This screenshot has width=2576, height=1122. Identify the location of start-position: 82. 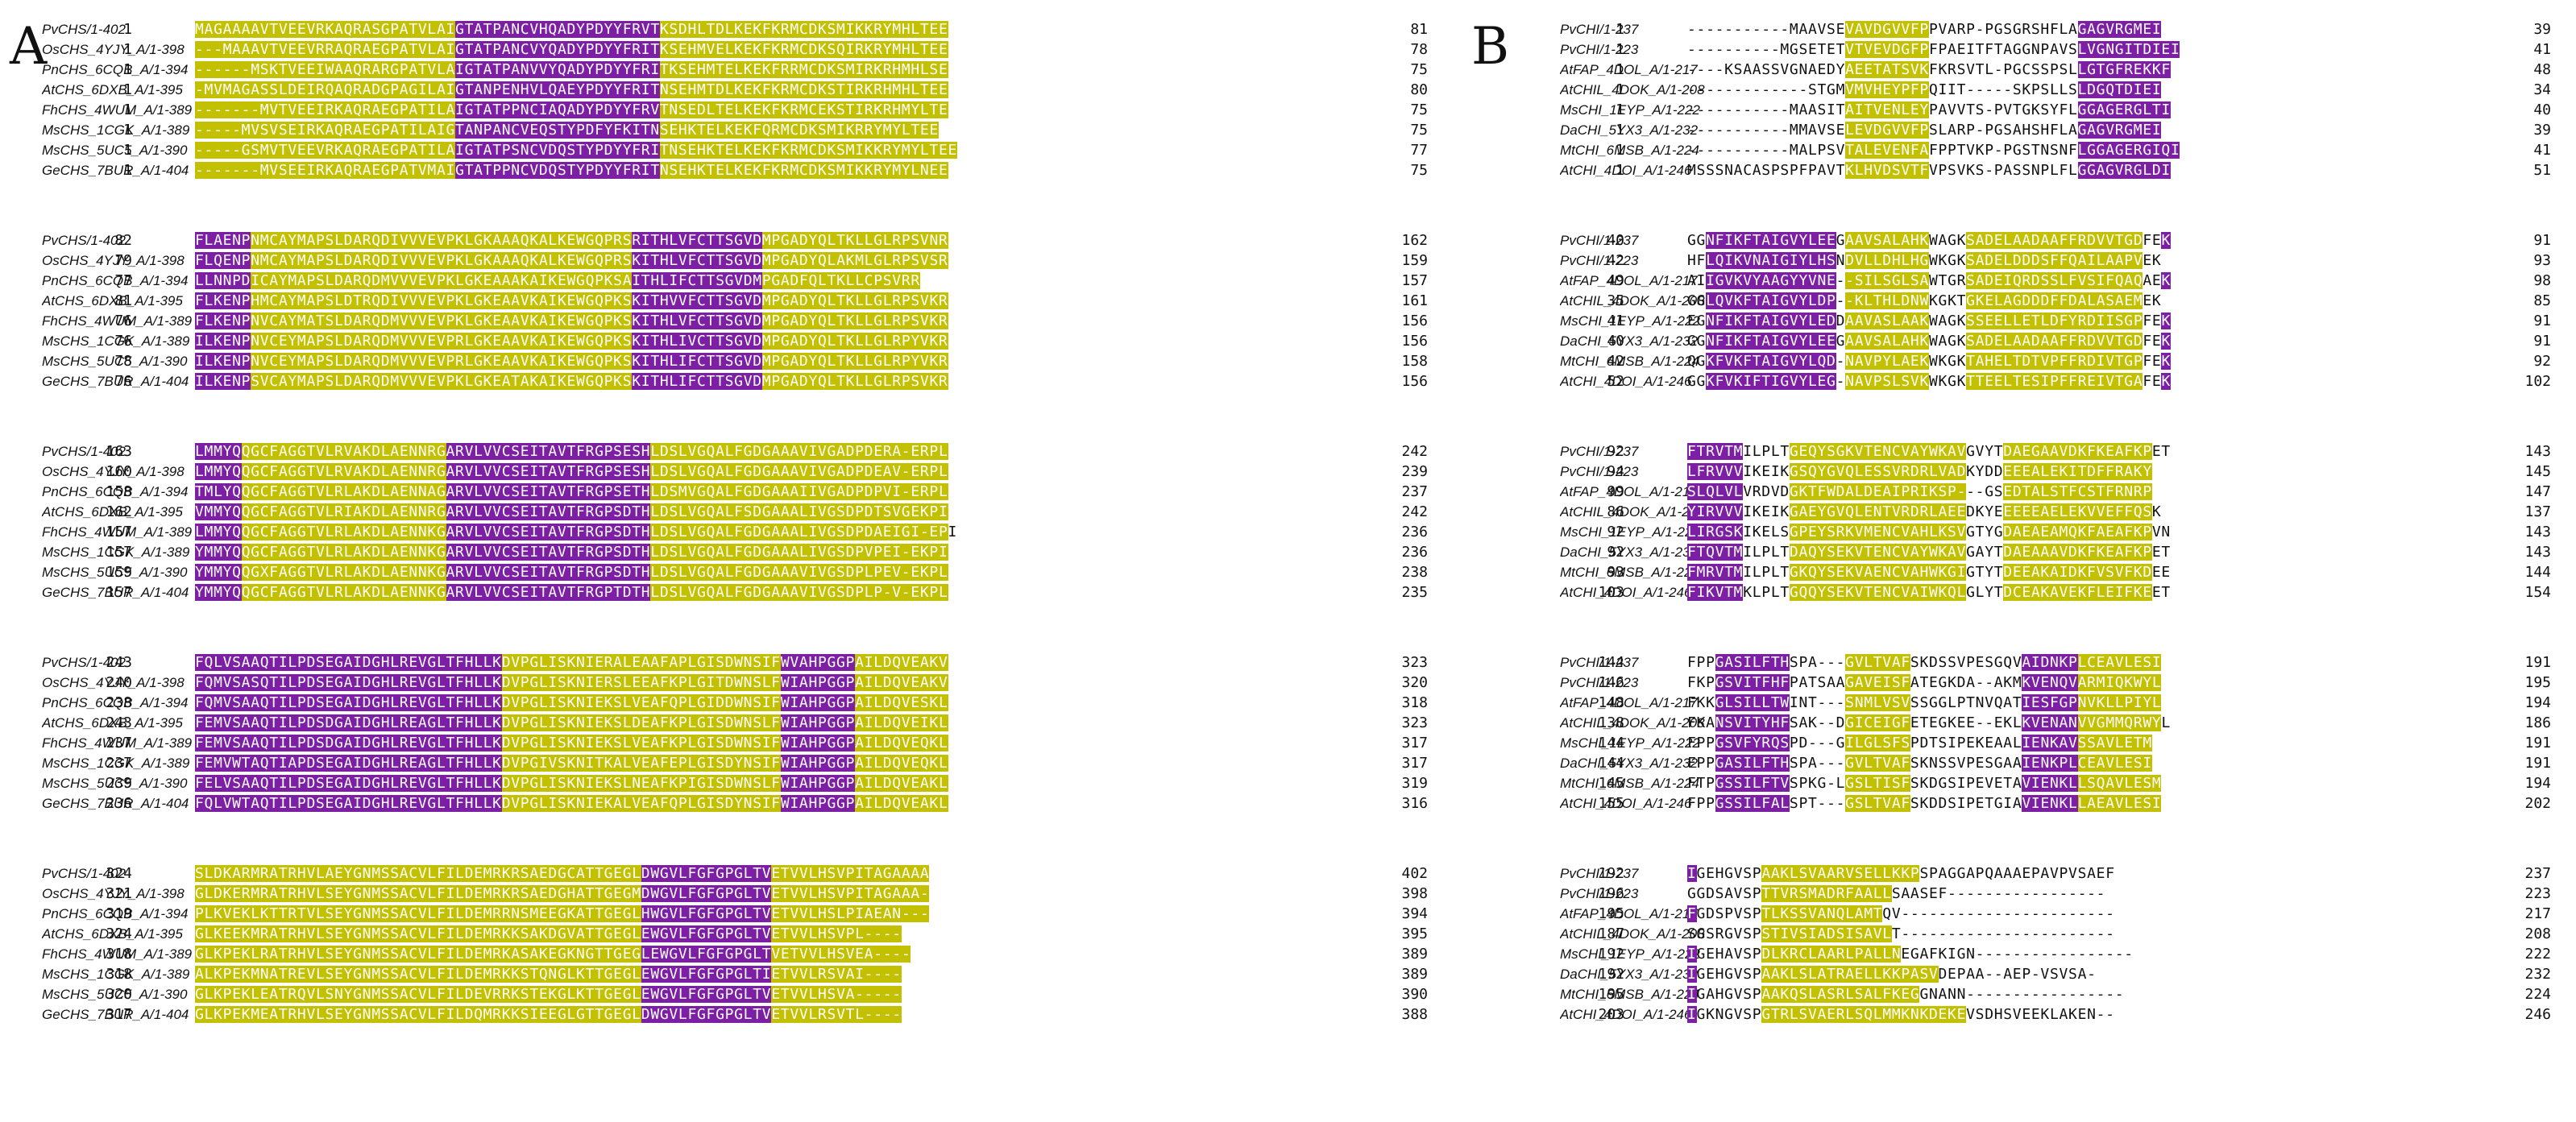
(123, 240).